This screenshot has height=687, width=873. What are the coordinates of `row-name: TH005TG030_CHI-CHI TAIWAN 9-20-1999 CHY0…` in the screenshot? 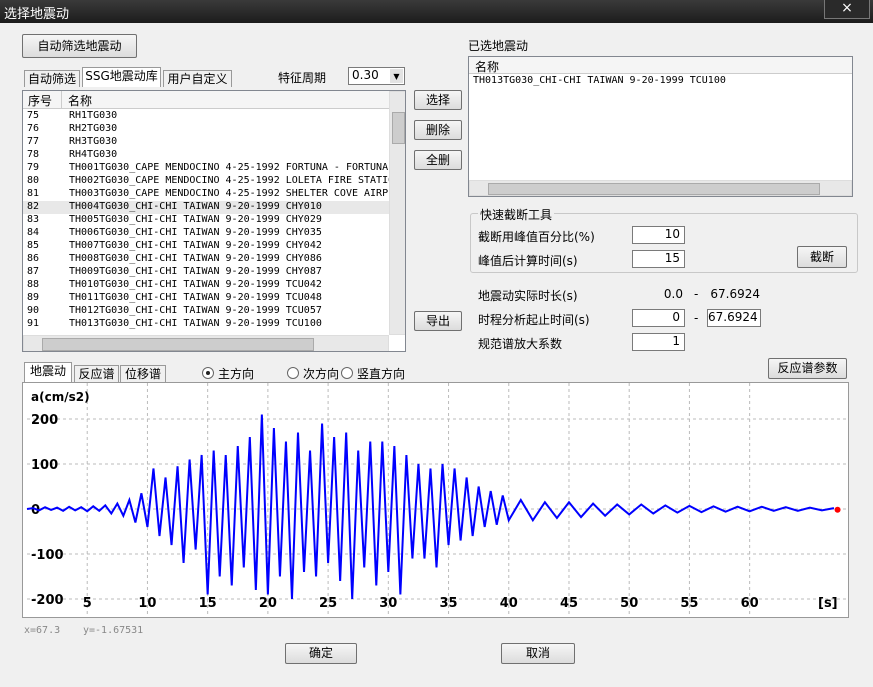 It's located at (195, 219).